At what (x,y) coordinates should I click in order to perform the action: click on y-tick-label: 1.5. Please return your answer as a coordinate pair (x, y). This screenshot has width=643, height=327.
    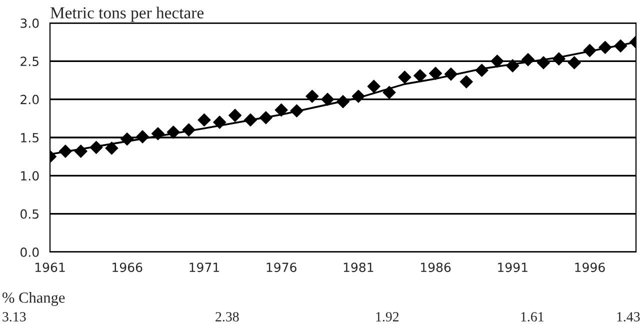
    Looking at the image, I should click on (29, 137).